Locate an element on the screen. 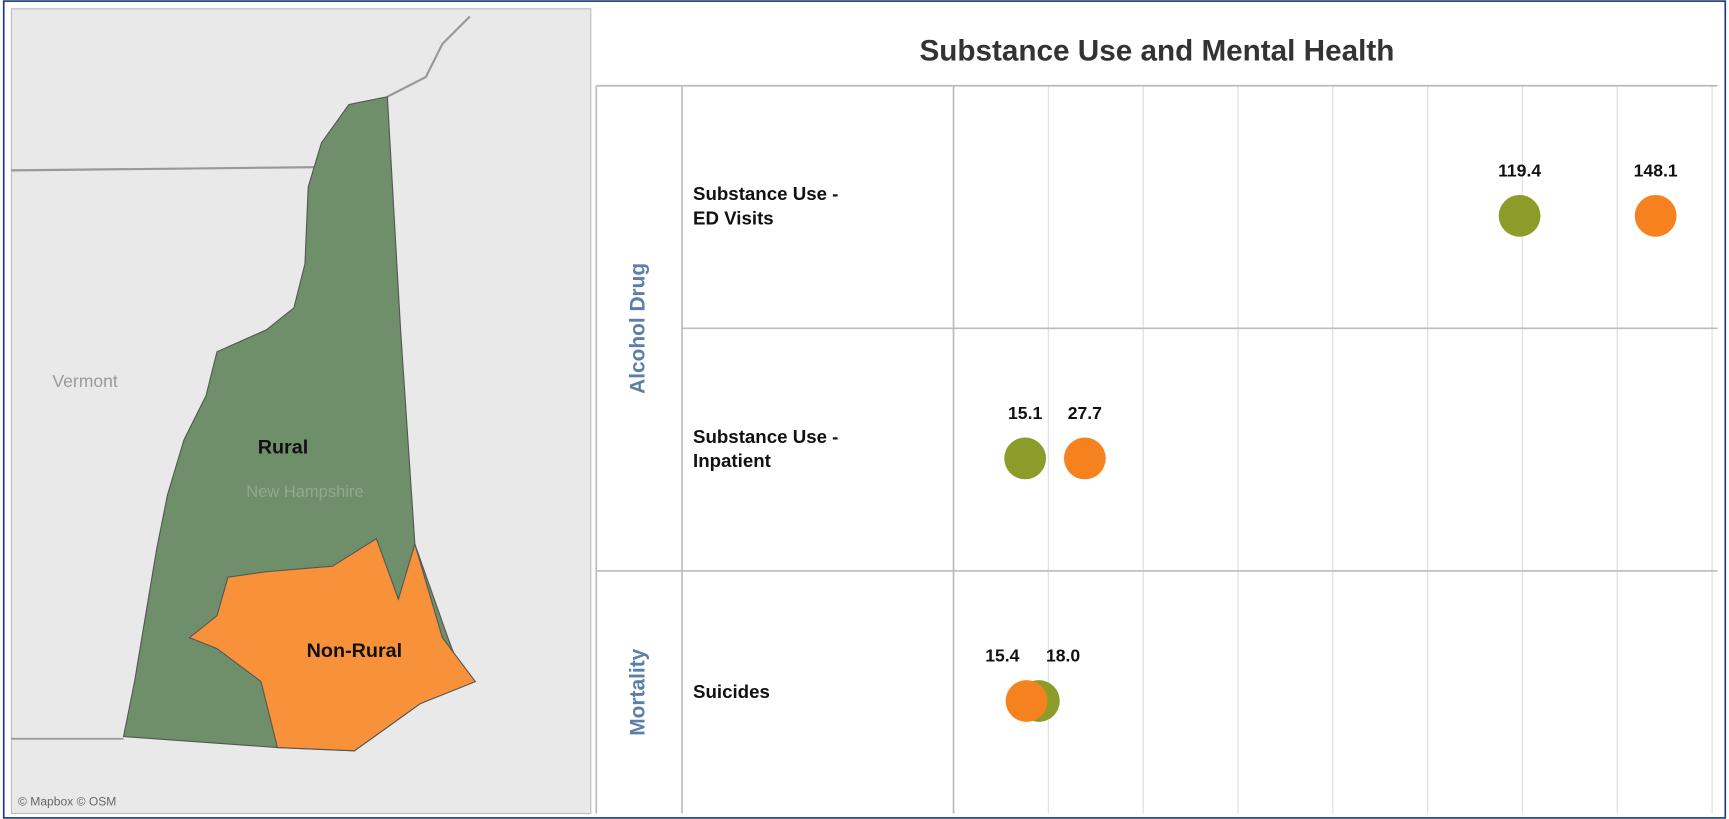 The image size is (1729, 819). group-label: Mortality is located at coordinates (638, 691).